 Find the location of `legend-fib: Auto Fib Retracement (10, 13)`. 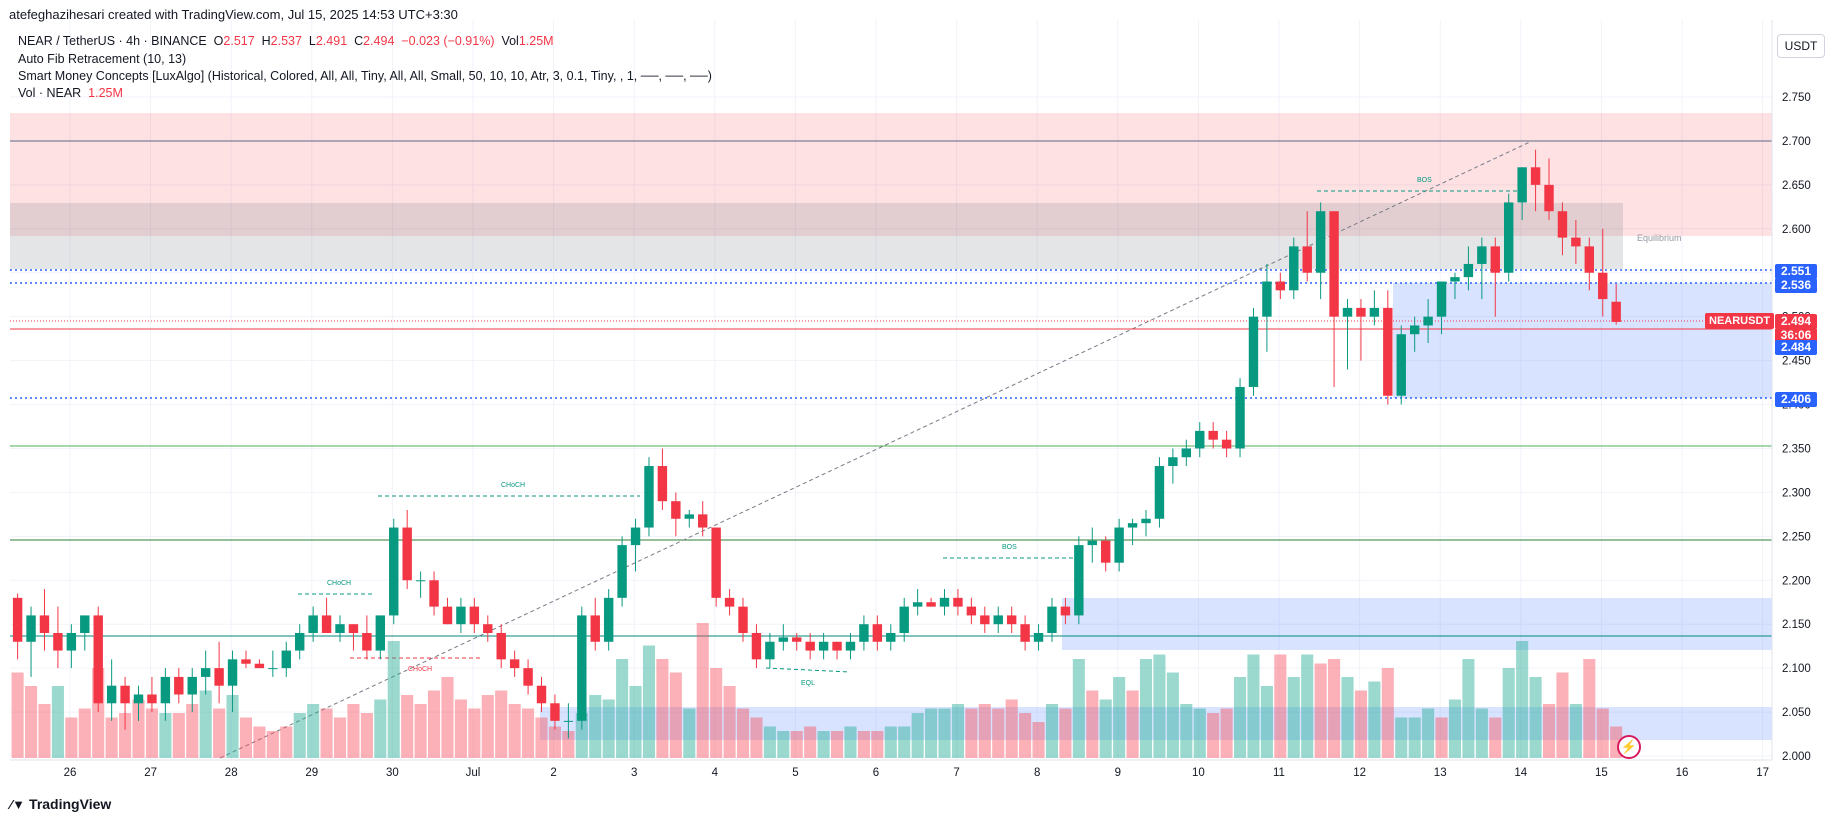

legend-fib: Auto Fib Retracement (10, 13) is located at coordinates (102, 59).